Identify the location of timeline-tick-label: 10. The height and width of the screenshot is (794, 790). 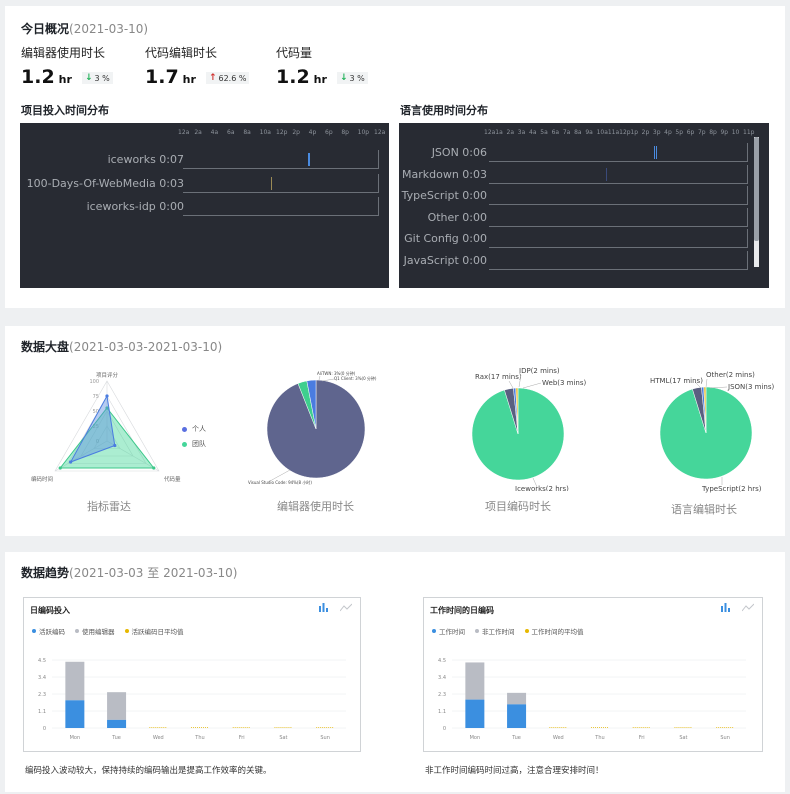
(735, 132).